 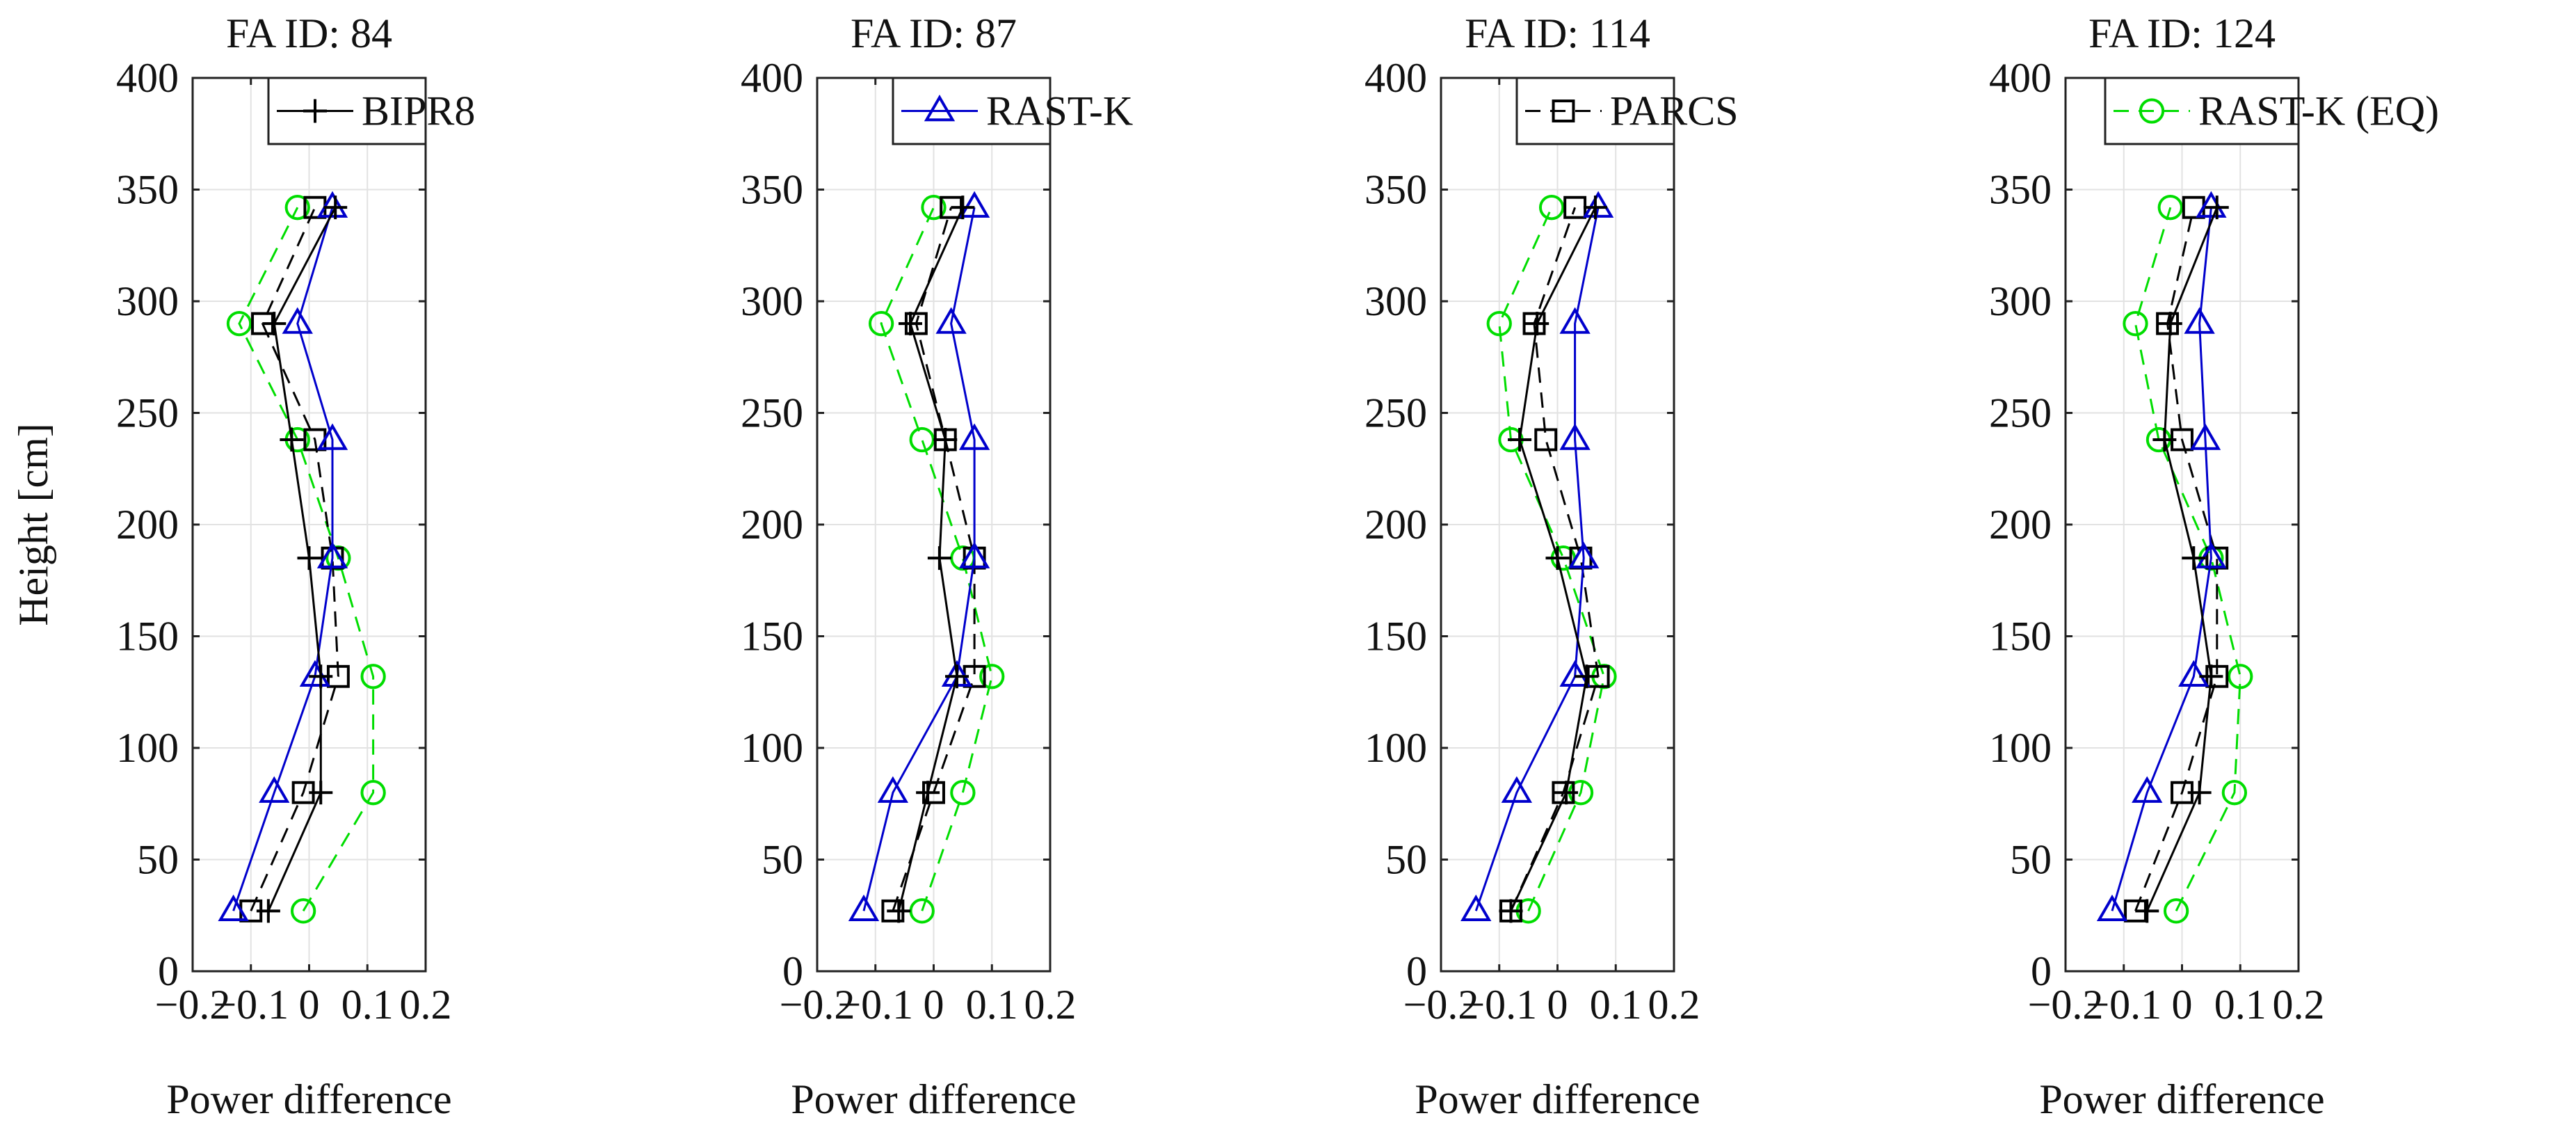 What do you see at coordinates (193, 1005) in the screenshot?
I see `x-tick-label: −0.2` at bounding box center [193, 1005].